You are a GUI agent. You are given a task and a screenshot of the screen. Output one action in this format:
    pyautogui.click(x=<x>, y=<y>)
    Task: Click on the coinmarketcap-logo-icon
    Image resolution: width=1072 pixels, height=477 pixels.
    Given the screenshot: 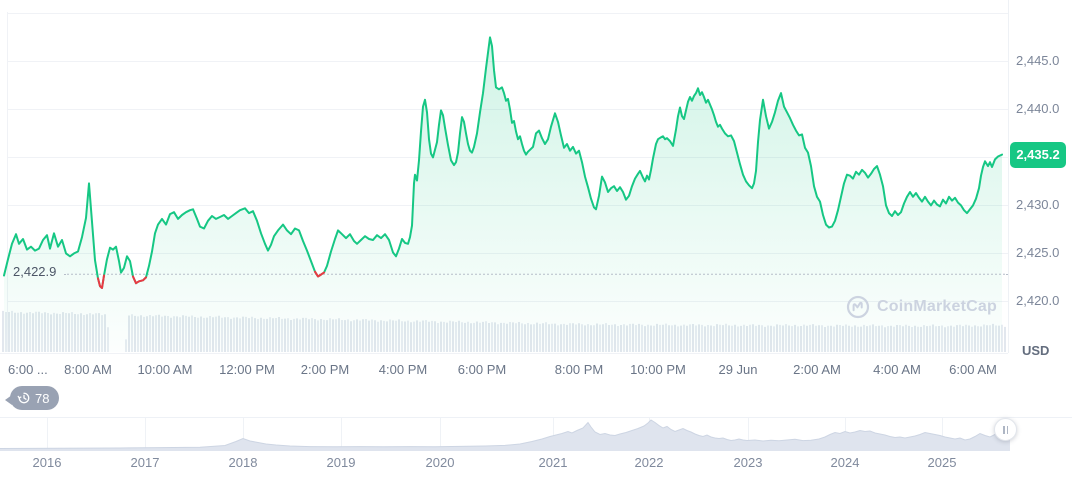 What is the action you would take?
    pyautogui.click(x=858, y=307)
    